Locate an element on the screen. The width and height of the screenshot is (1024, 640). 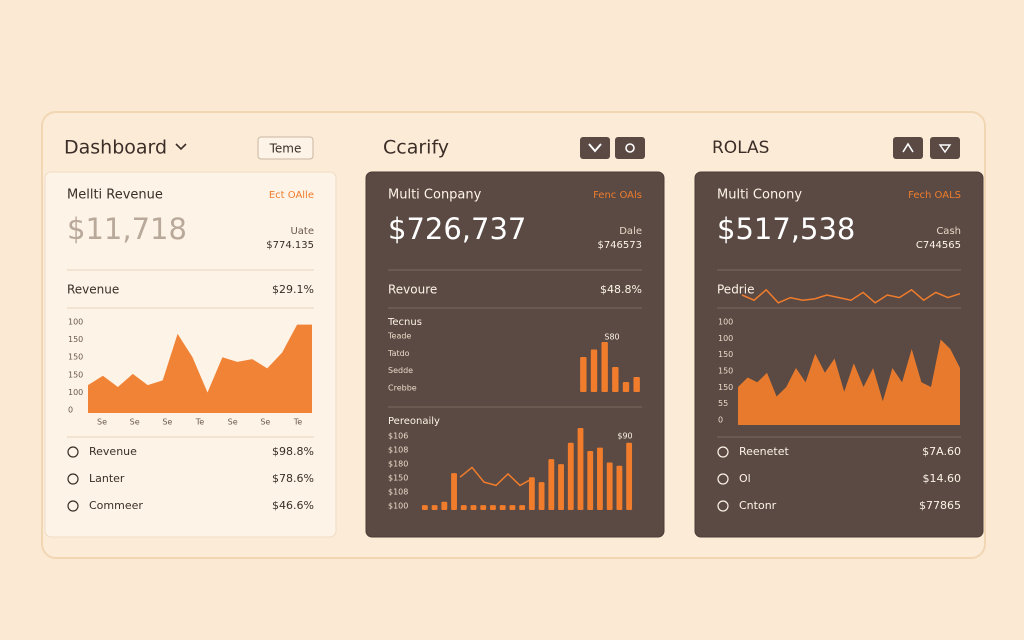
row-label: Pedrie is located at coordinates (735, 290).